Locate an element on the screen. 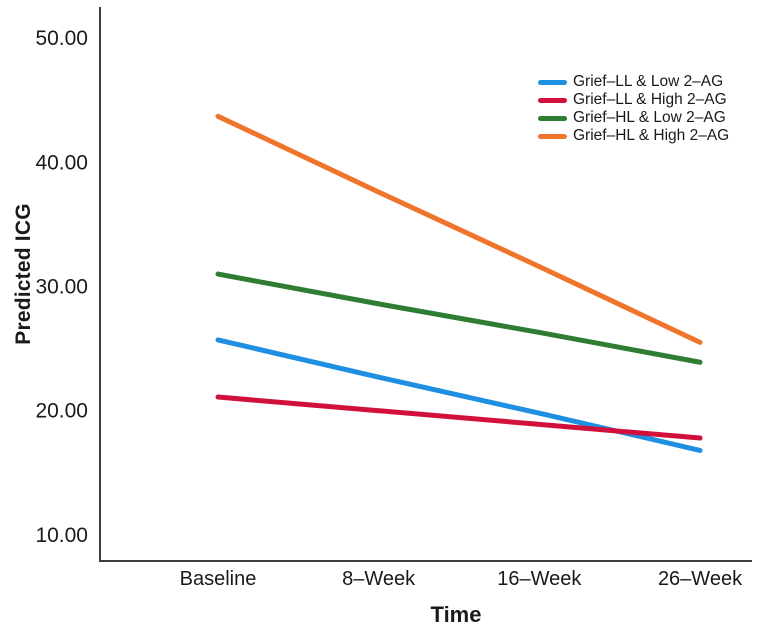 This screenshot has height=631, width=767. x-category-label: 26–Week is located at coordinates (700, 579).